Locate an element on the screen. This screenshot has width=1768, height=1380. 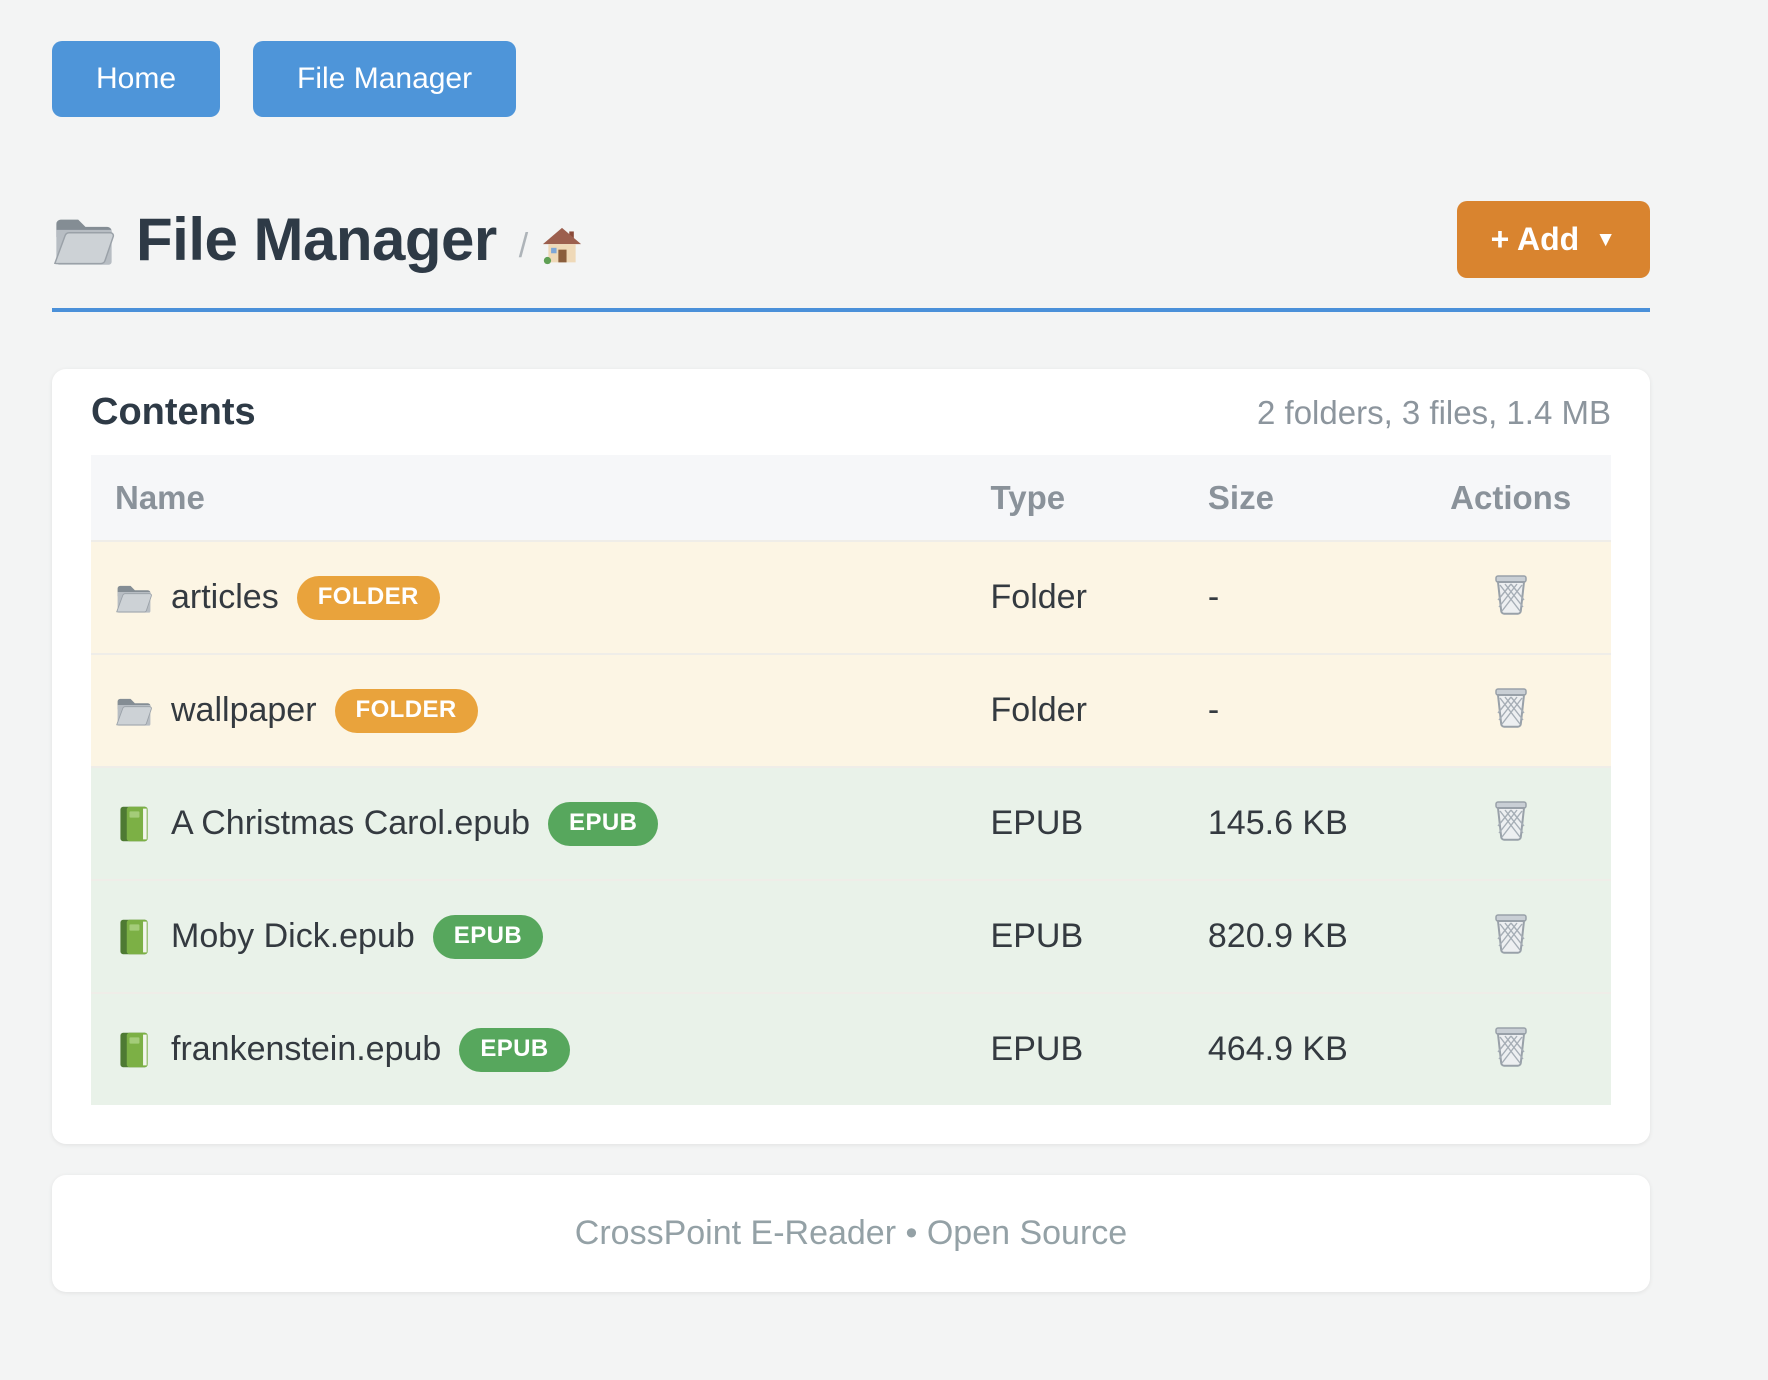
column-header-type: Type is located at coordinates (1075, 498).